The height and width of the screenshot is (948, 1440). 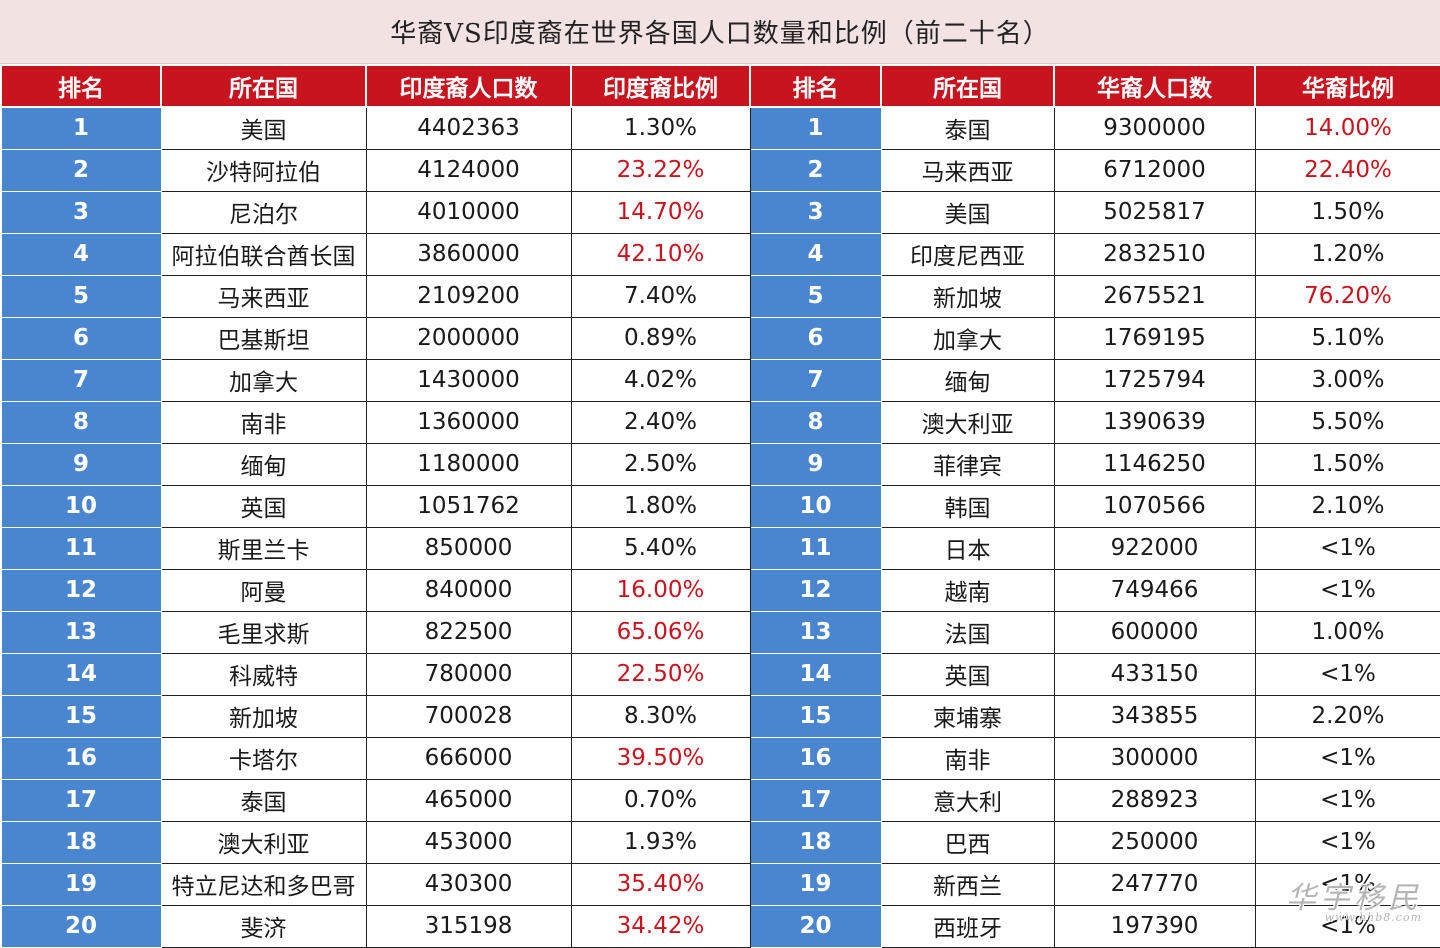 What do you see at coordinates (1347, 422) in the screenshot?
I see `ratio-cell: 5.50%` at bounding box center [1347, 422].